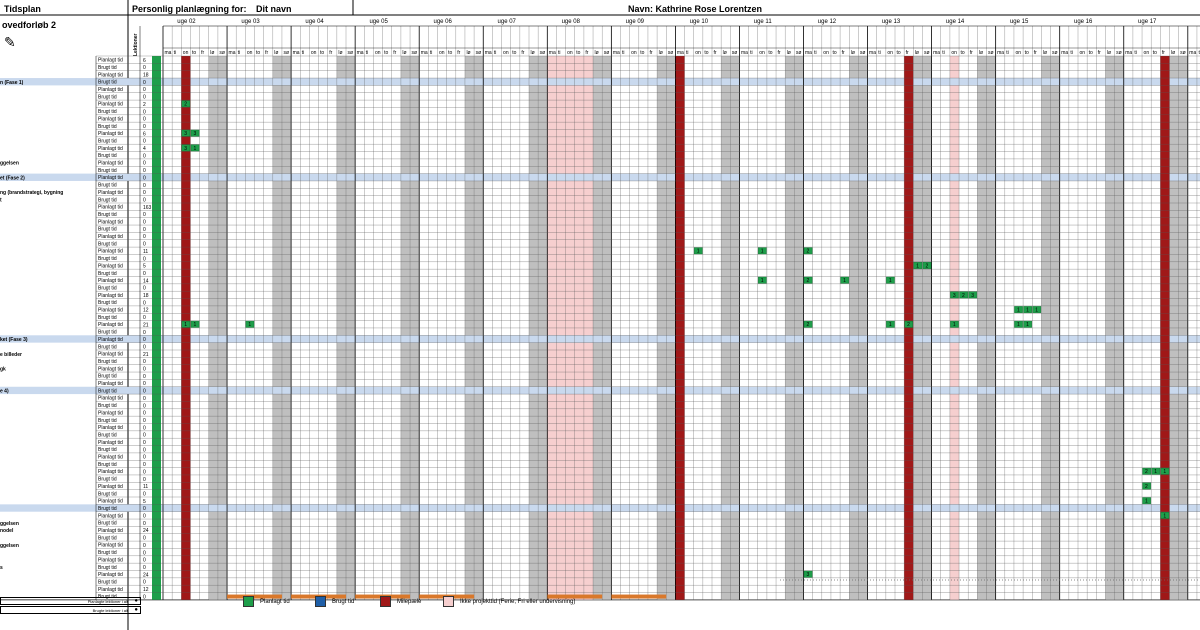 This screenshot has width=1200, height=630. Describe the element at coordinates (144, 149) in the screenshot. I see `row-count: 4` at that location.